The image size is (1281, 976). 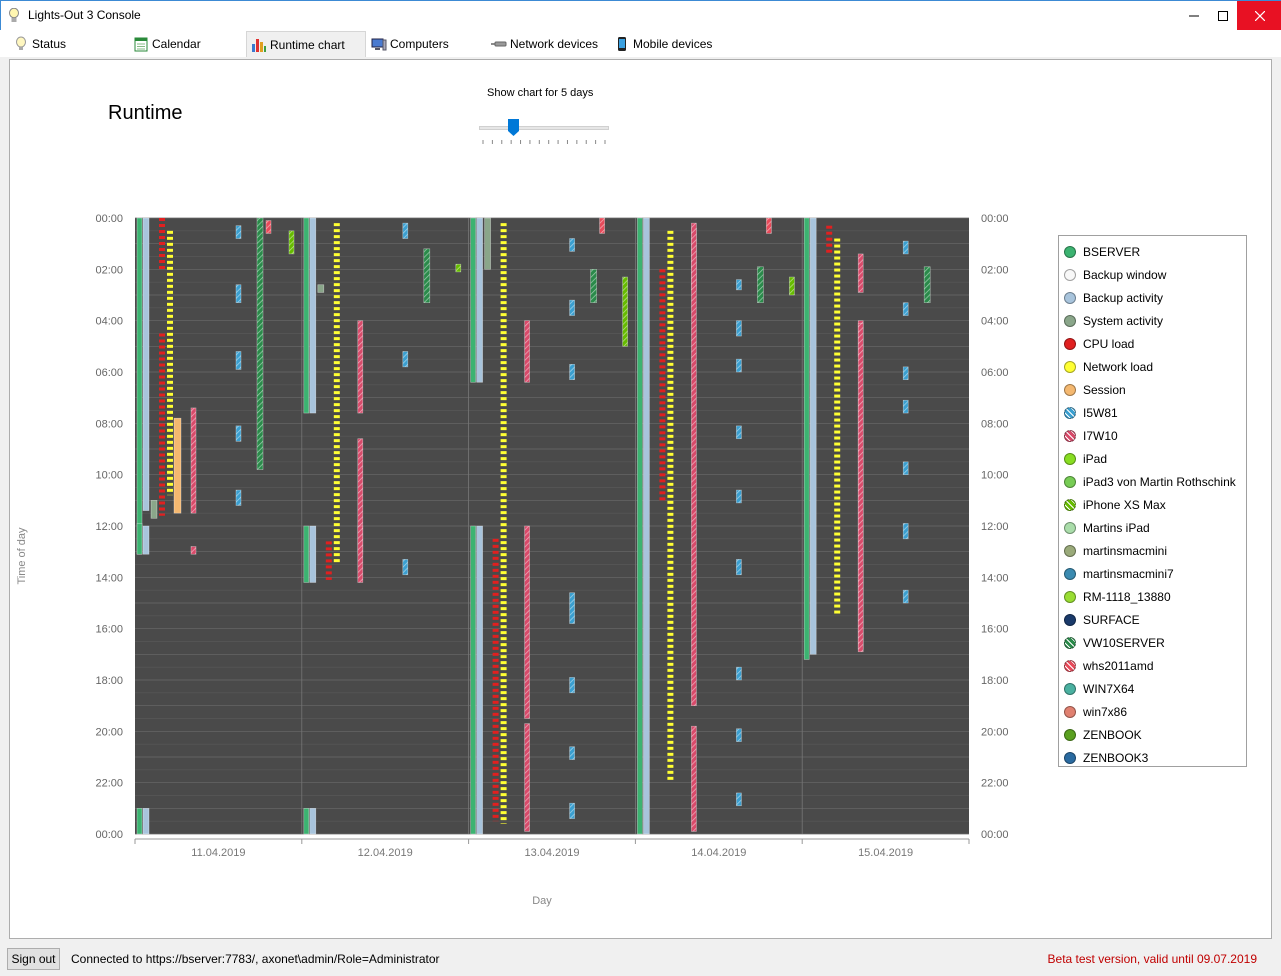 What do you see at coordinates (547, 44) in the screenshot?
I see `tab-network-devices: Network devices` at bounding box center [547, 44].